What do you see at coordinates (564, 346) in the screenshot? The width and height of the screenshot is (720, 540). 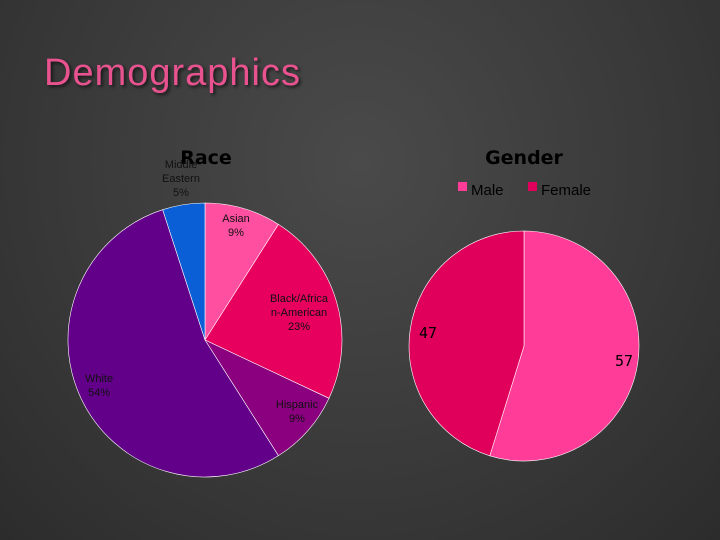 I see `gender-slice-male` at bounding box center [564, 346].